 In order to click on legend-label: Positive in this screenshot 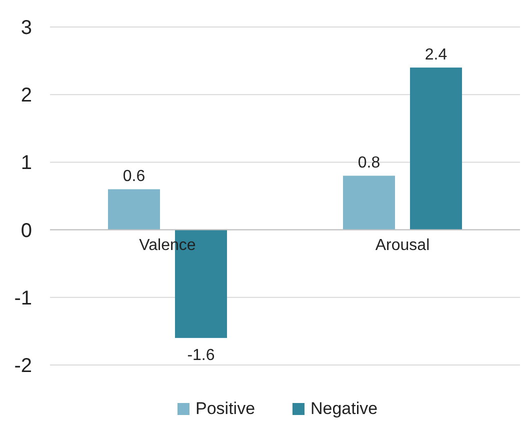, I will do `click(226, 408)`.